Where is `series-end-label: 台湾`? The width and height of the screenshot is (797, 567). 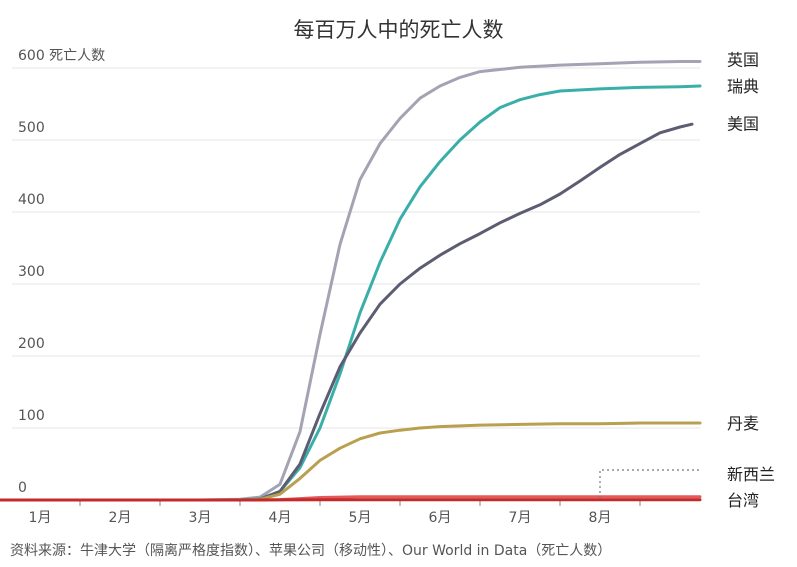 series-end-label: 台湾 is located at coordinates (743, 500).